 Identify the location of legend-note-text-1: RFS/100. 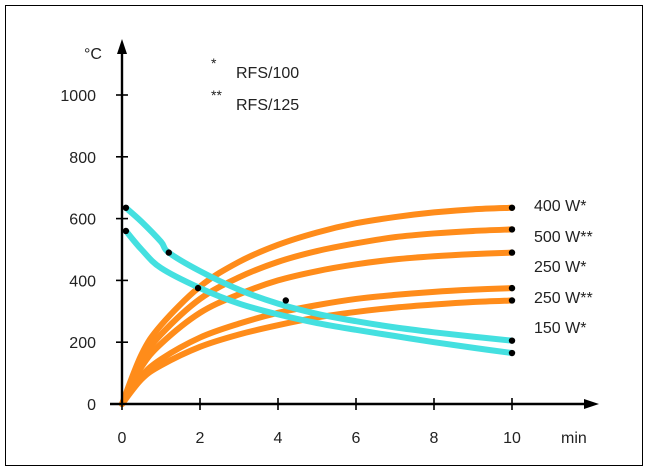
(267, 73).